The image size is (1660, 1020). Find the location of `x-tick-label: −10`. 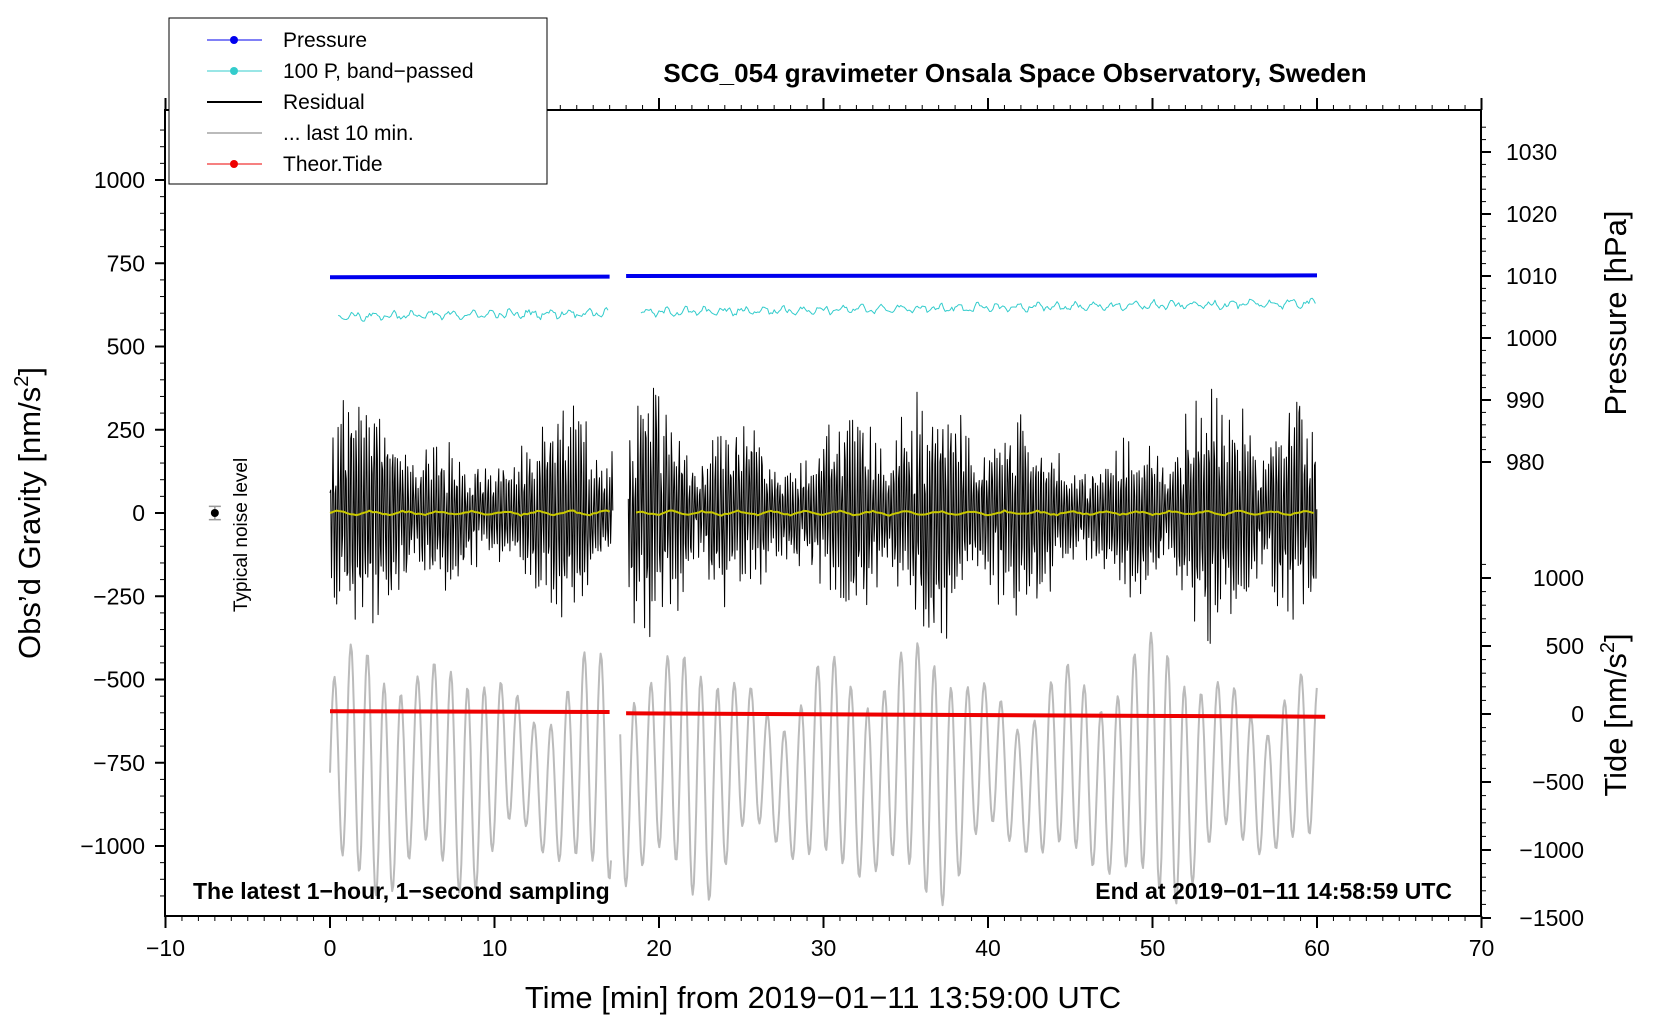

x-tick-label: −10 is located at coordinates (165, 948).